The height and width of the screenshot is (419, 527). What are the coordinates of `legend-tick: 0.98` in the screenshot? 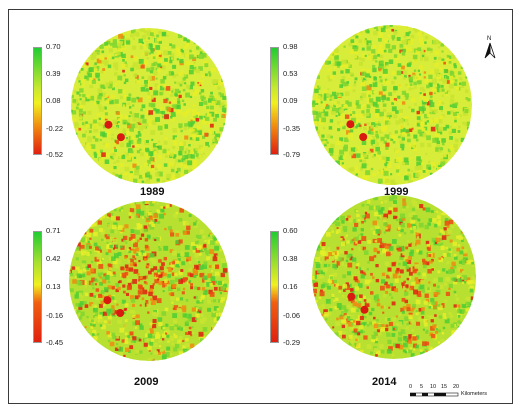 It's located at (290, 46).